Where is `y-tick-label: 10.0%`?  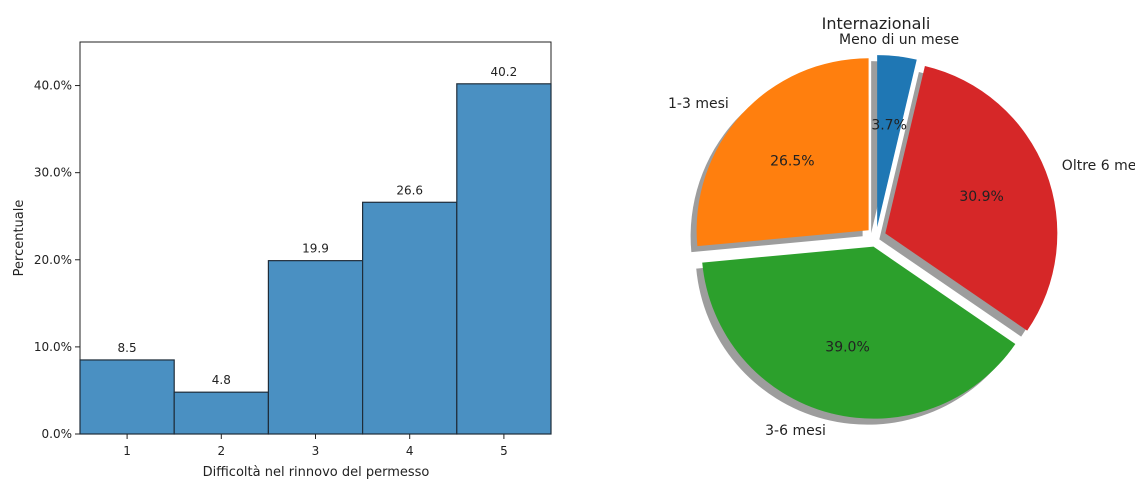 y-tick-label: 10.0% is located at coordinates (53, 347).